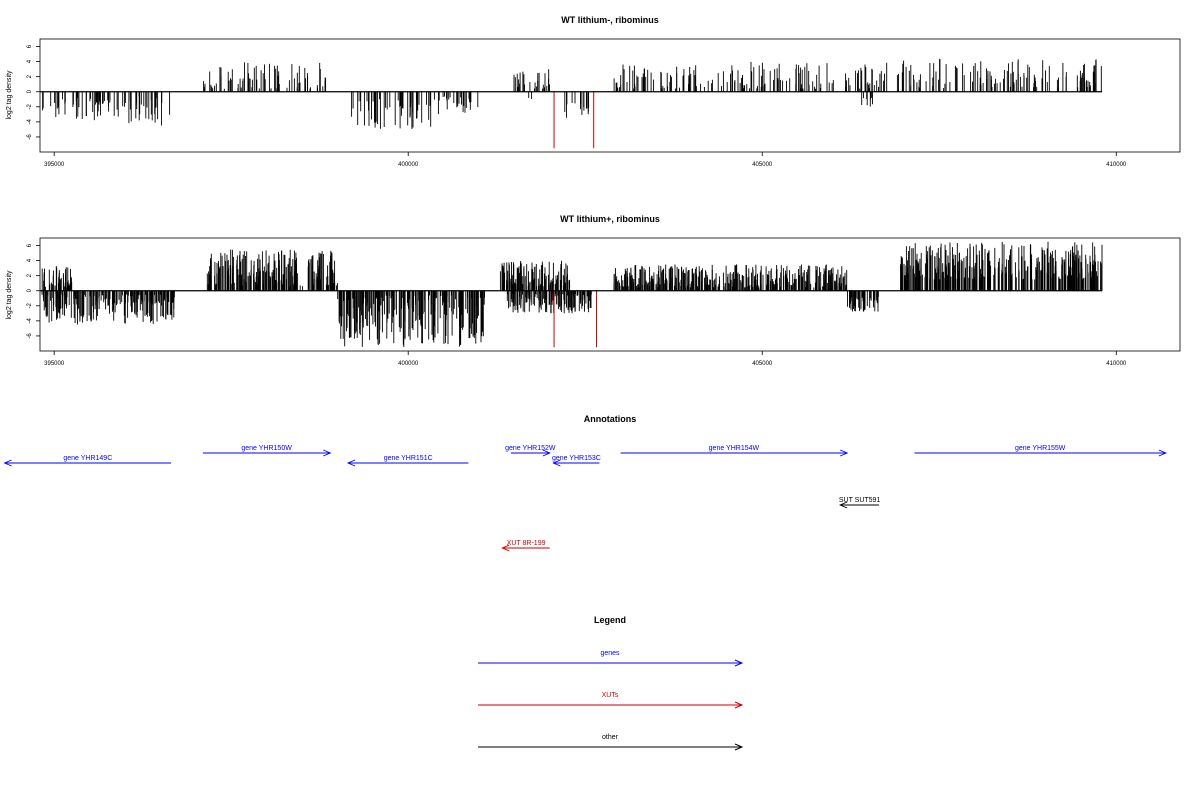 The width and height of the screenshot is (1200, 800). I want to click on feature-label: gene YHR154W, so click(734, 448).